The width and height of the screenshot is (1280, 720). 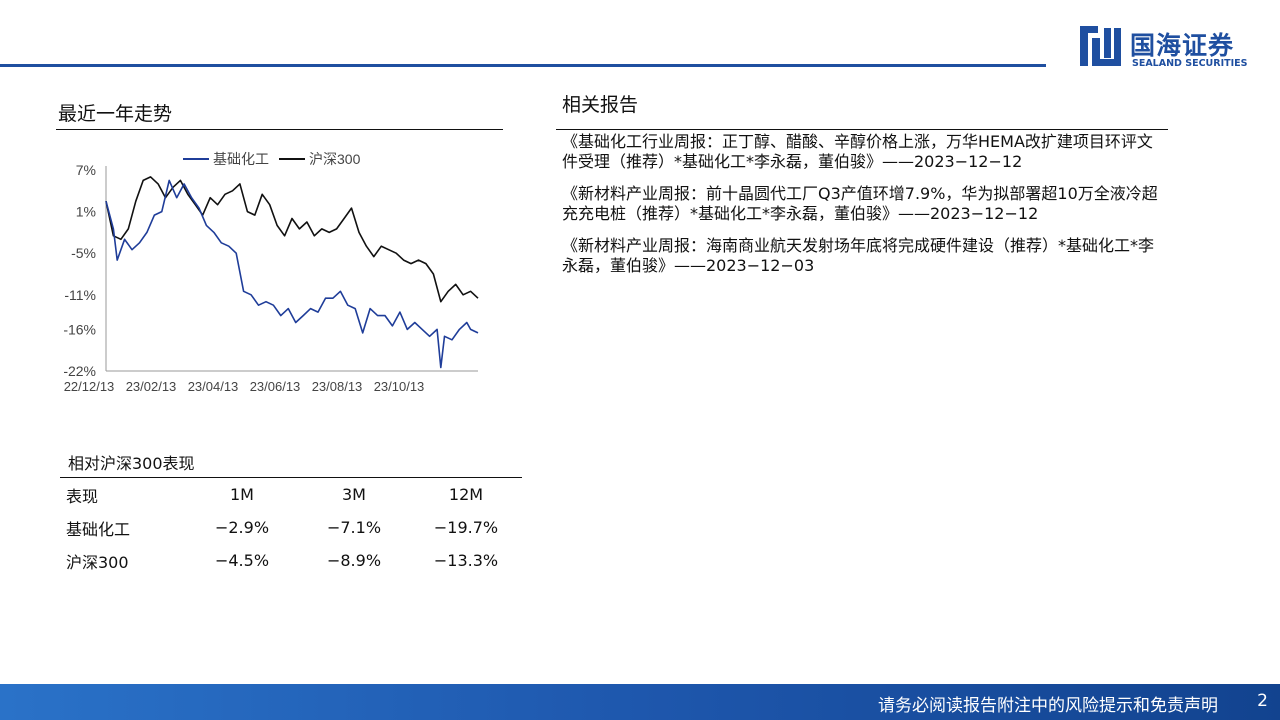 What do you see at coordinates (600, 105) in the screenshot?
I see `reports-title: 相关报告` at bounding box center [600, 105].